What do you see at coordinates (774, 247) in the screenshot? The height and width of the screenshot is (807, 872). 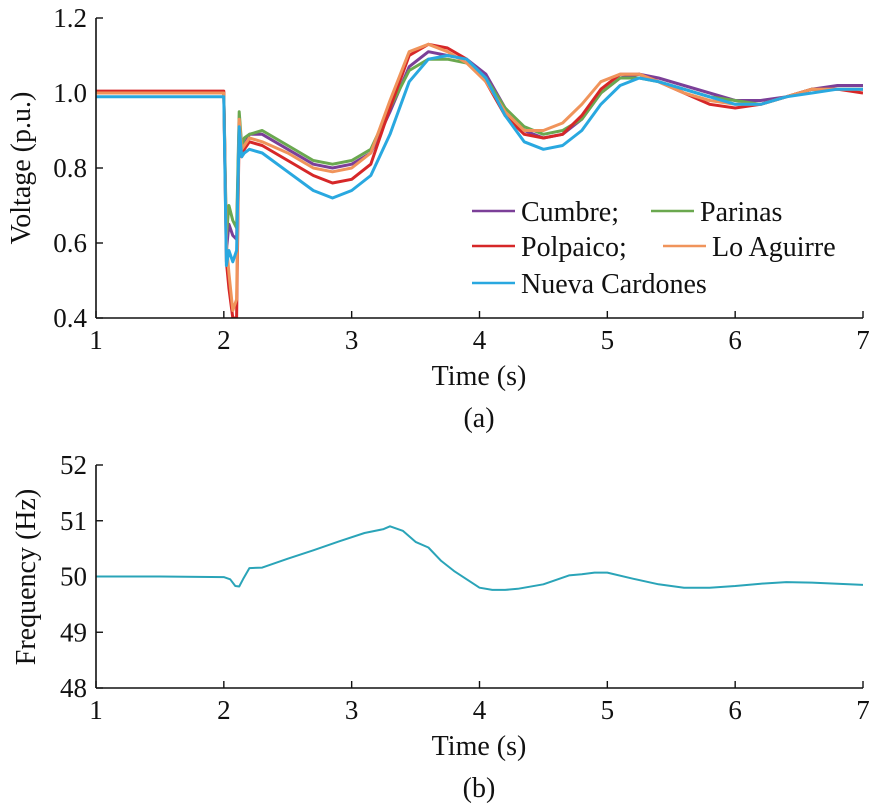 I see `legend-label-lo-aguirre: Lo Aguirre` at bounding box center [774, 247].